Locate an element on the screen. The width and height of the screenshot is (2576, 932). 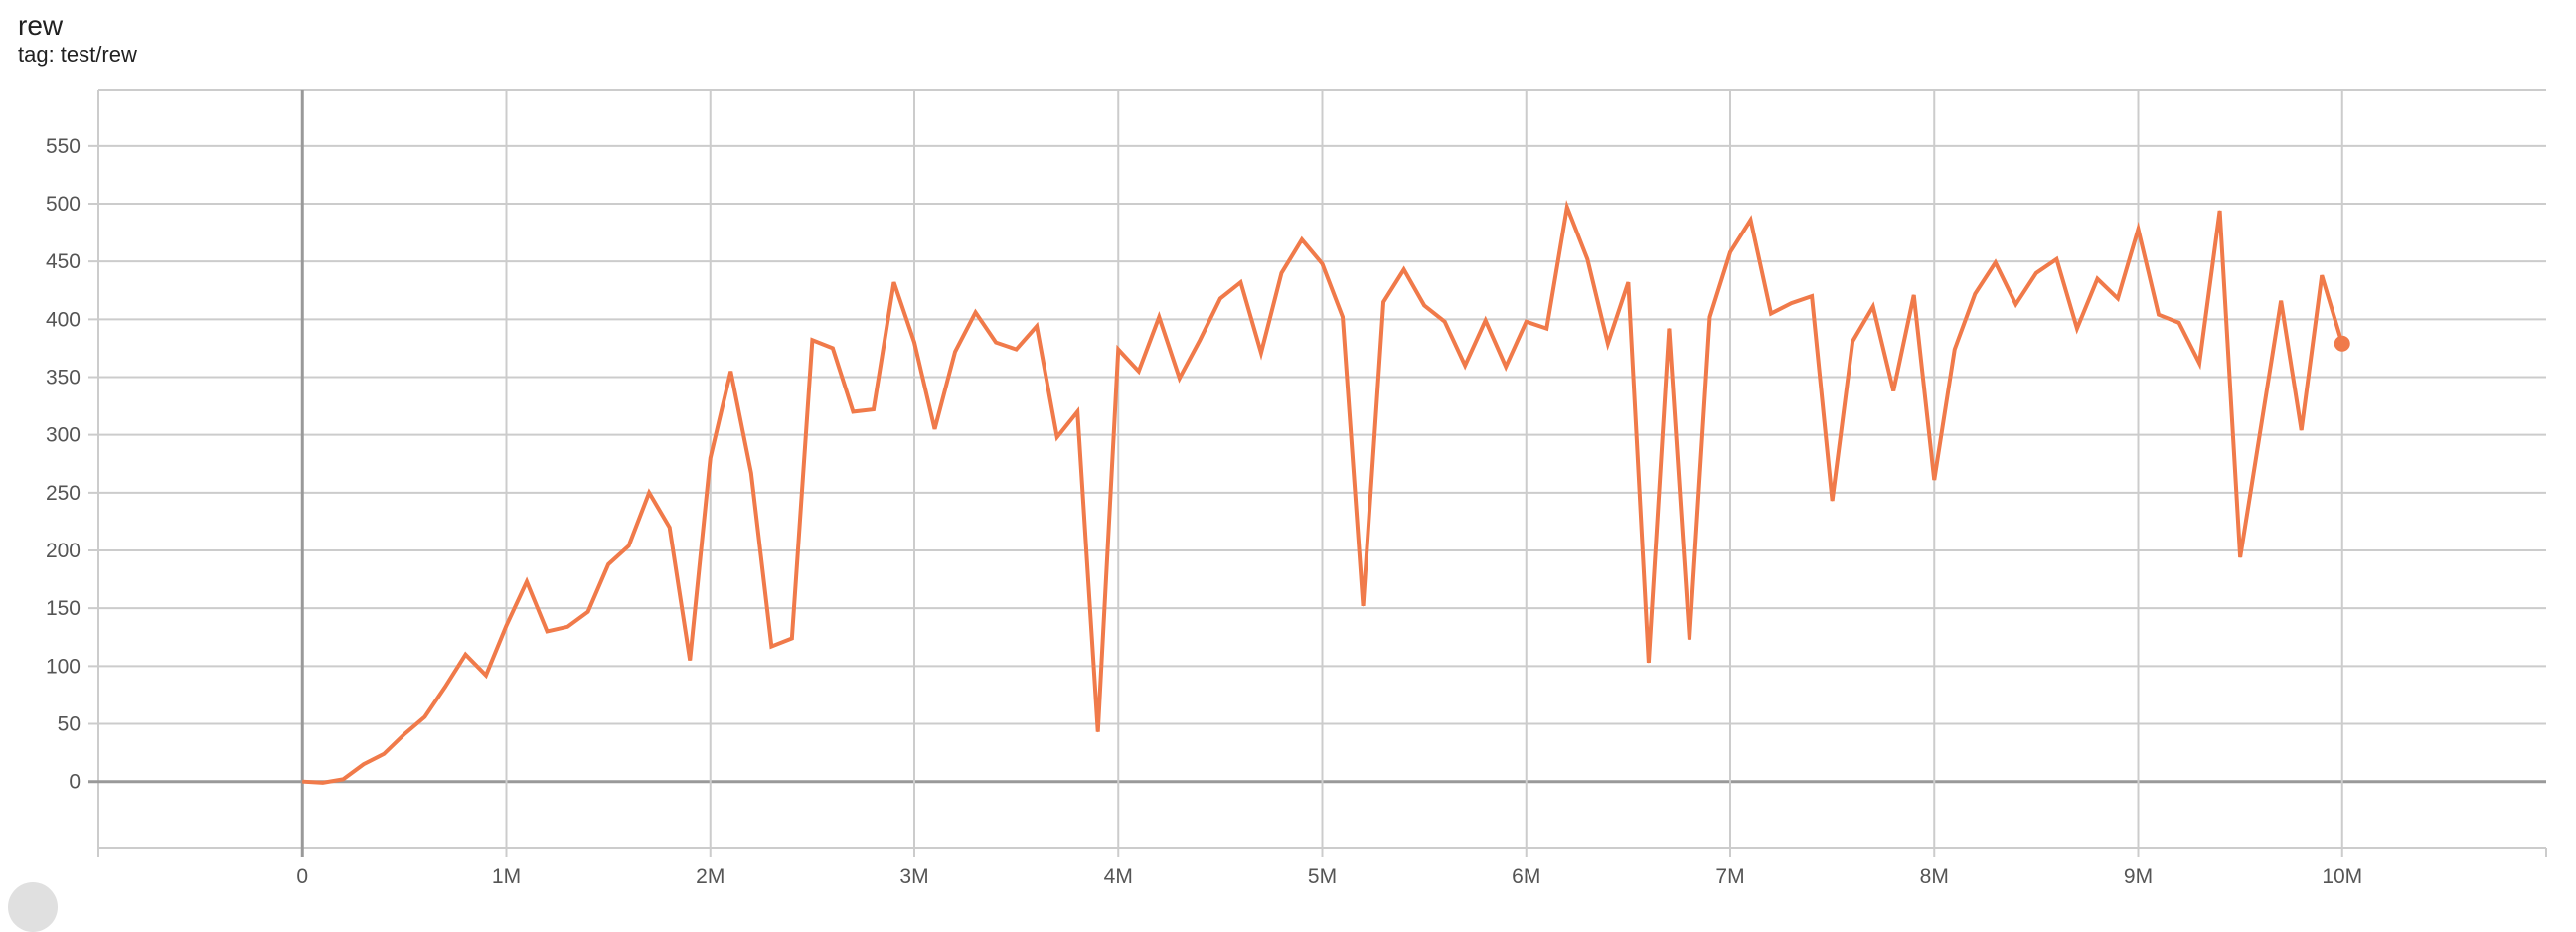
y-tick-label: 450 is located at coordinates (63, 261).